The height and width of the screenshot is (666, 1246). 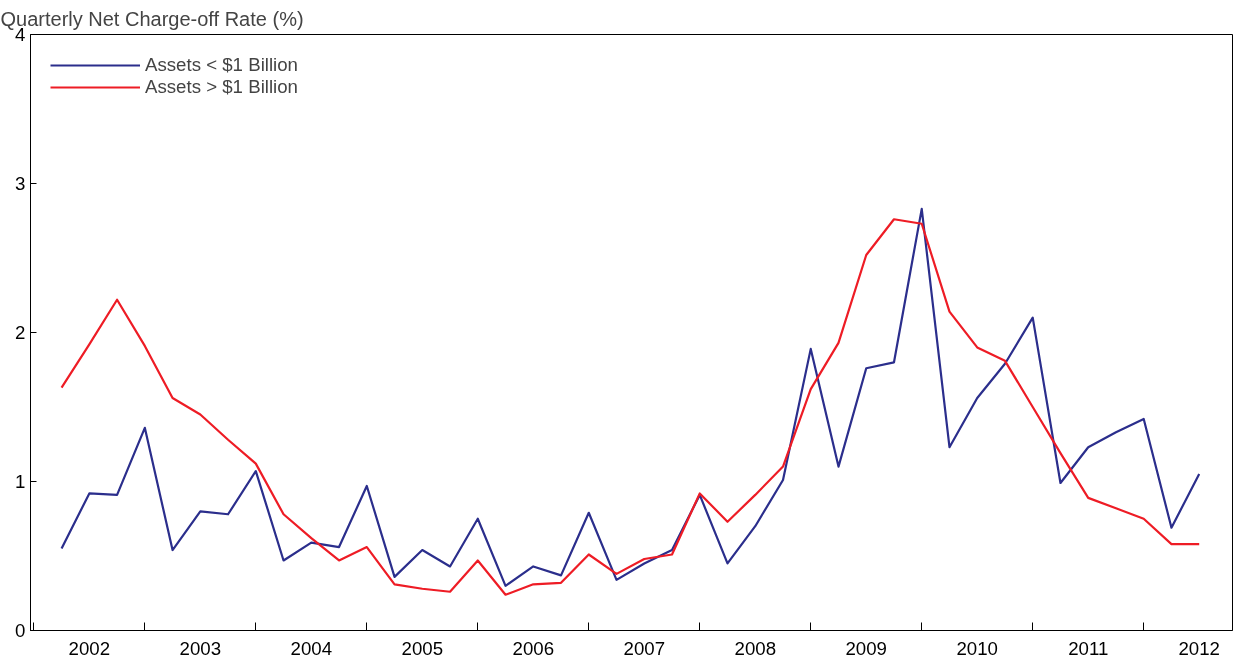 What do you see at coordinates (89, 648) in the screenshot?
I see `x-tick-label: 2002` at bounding box center [89, 648].